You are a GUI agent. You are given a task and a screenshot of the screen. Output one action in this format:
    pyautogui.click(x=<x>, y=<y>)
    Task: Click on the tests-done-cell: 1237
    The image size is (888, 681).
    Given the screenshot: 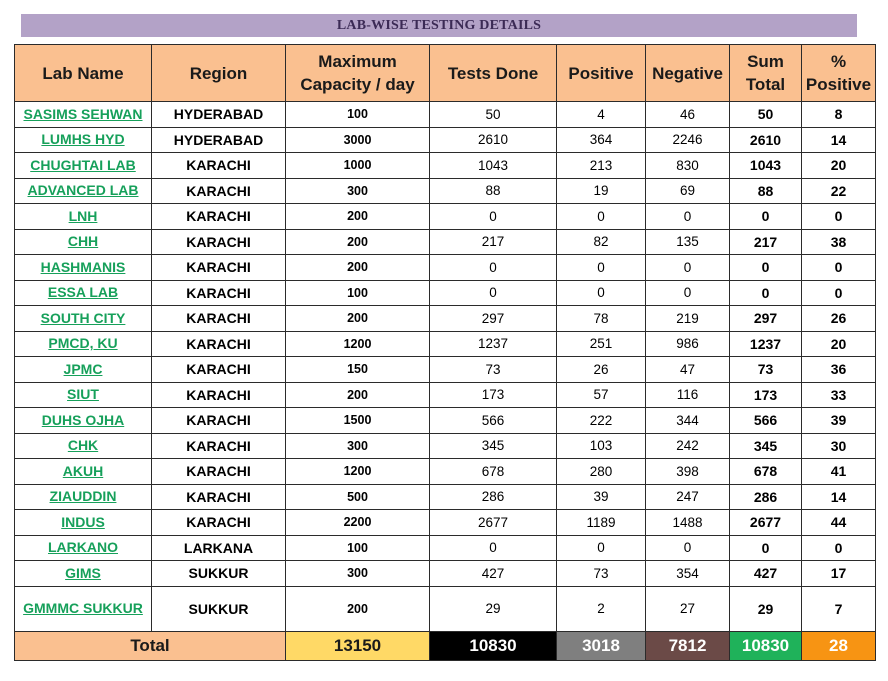 What is the action you would take?
    pyautogui.click(x=493, y=343)
    